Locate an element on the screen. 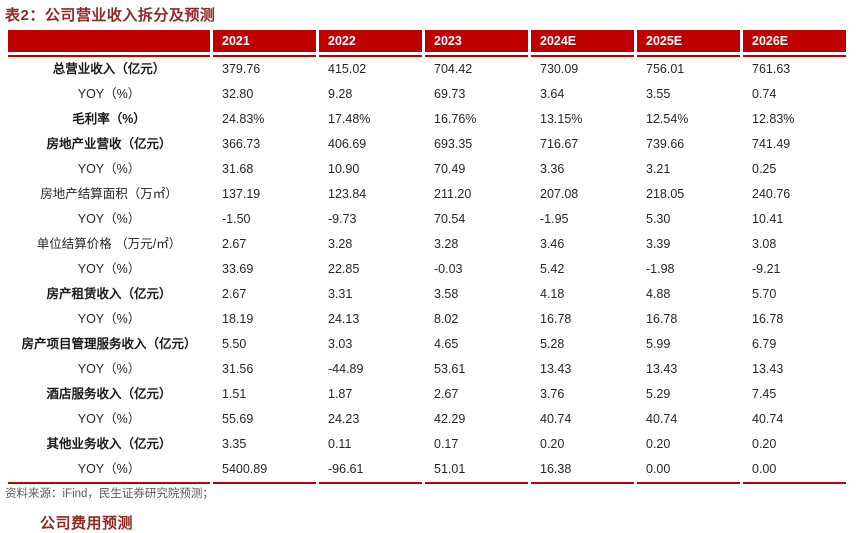 The height and width of the screenshot is (533, 866). cell-value: 70.54 is located at coordinates (475, 219).